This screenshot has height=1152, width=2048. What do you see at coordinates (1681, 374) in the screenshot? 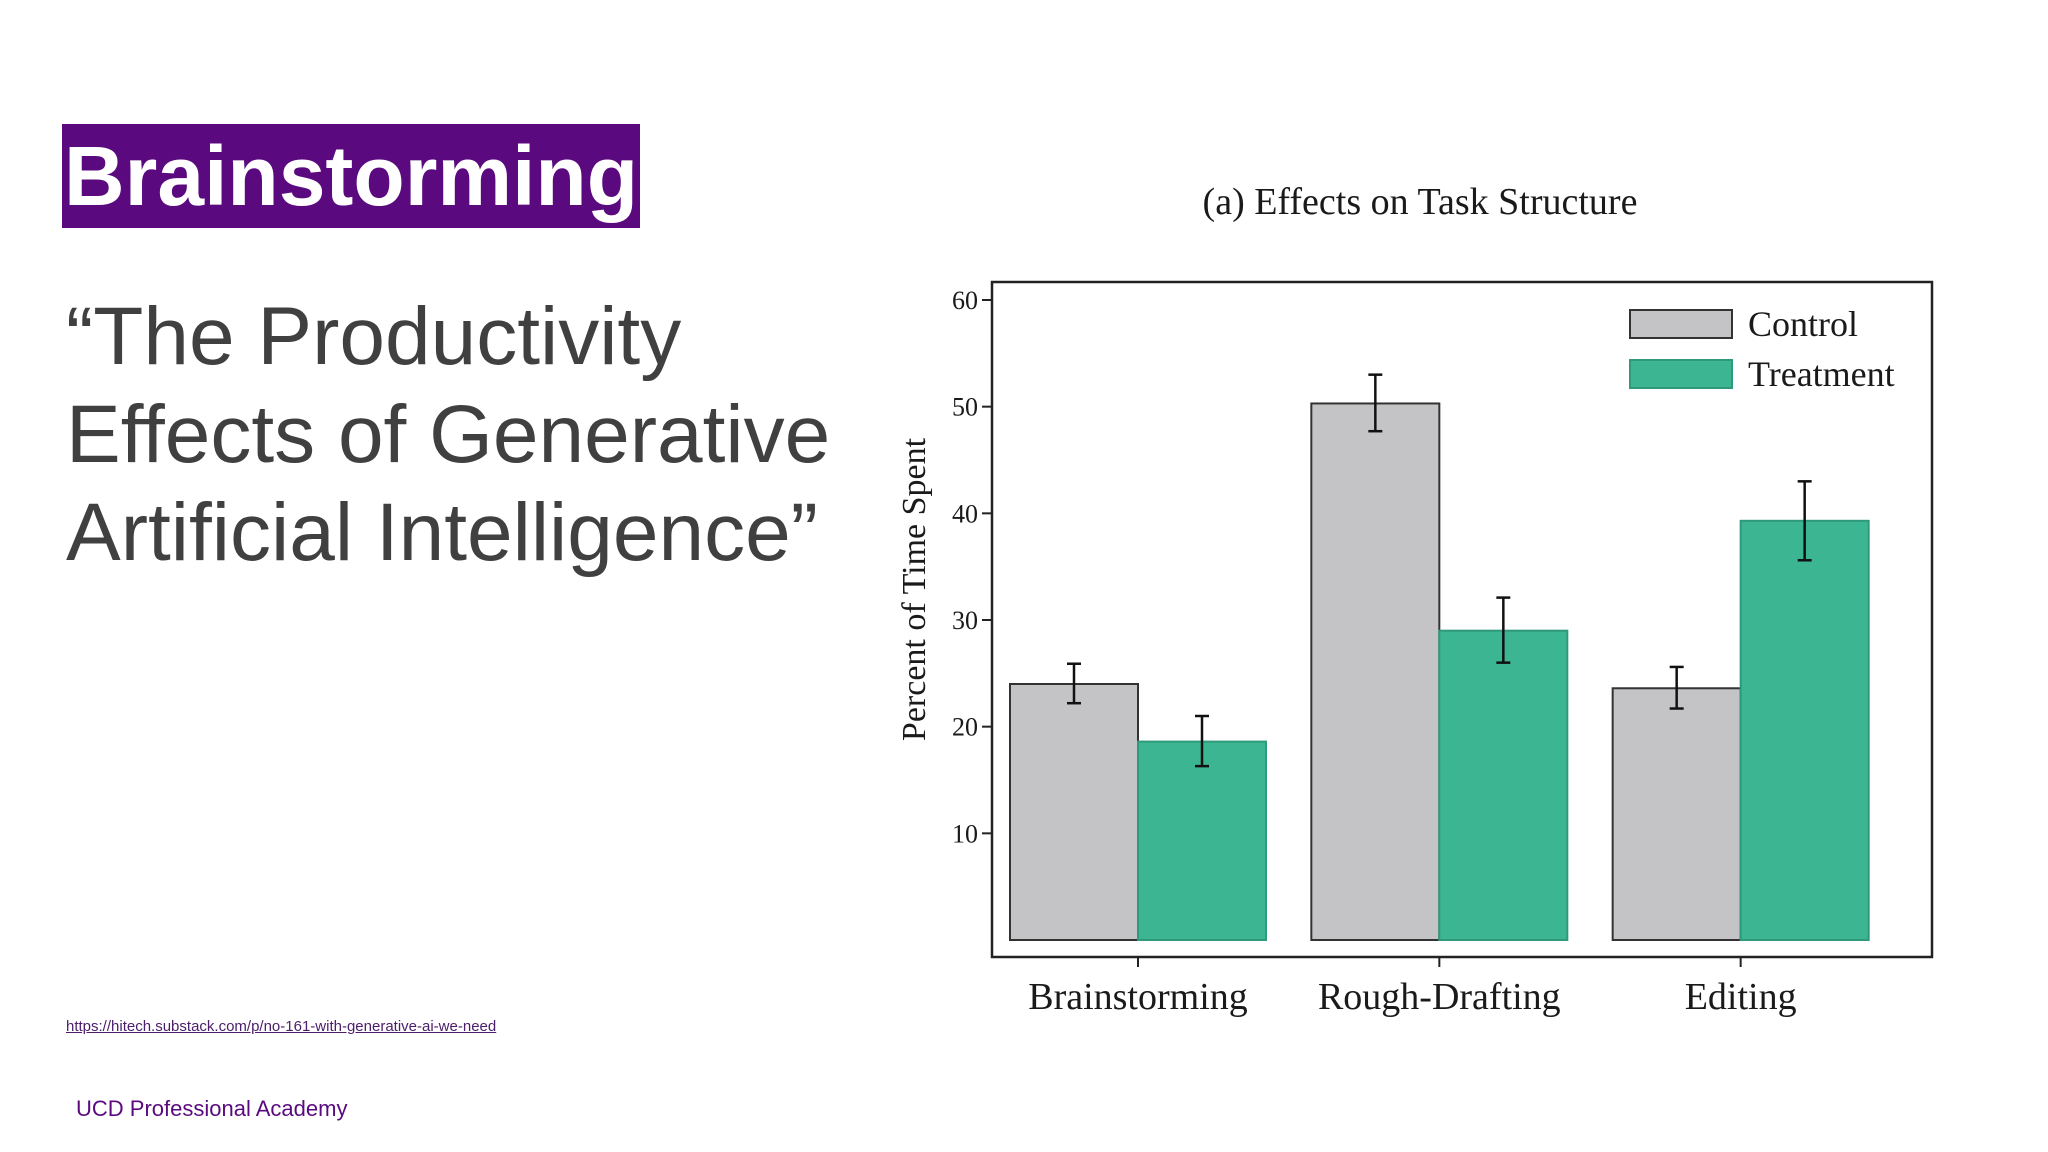
I see `legend-swatch-treatment` at bounding box center [1681, 374].